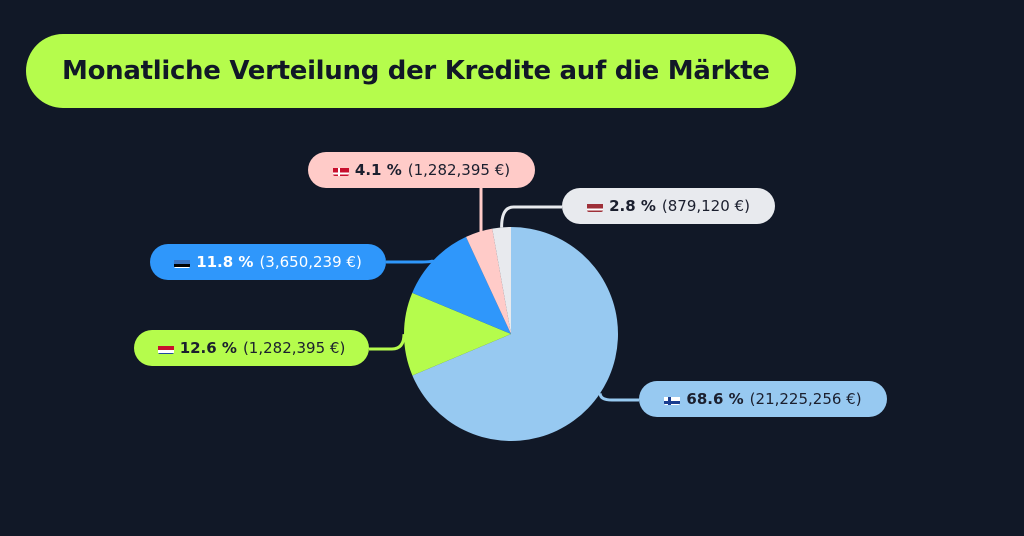 The width and height of the screenshot is (1024, 536). Describe the element at coordinates (672, 399) in the screenshot. I see `finland-flag-icon` at that location.